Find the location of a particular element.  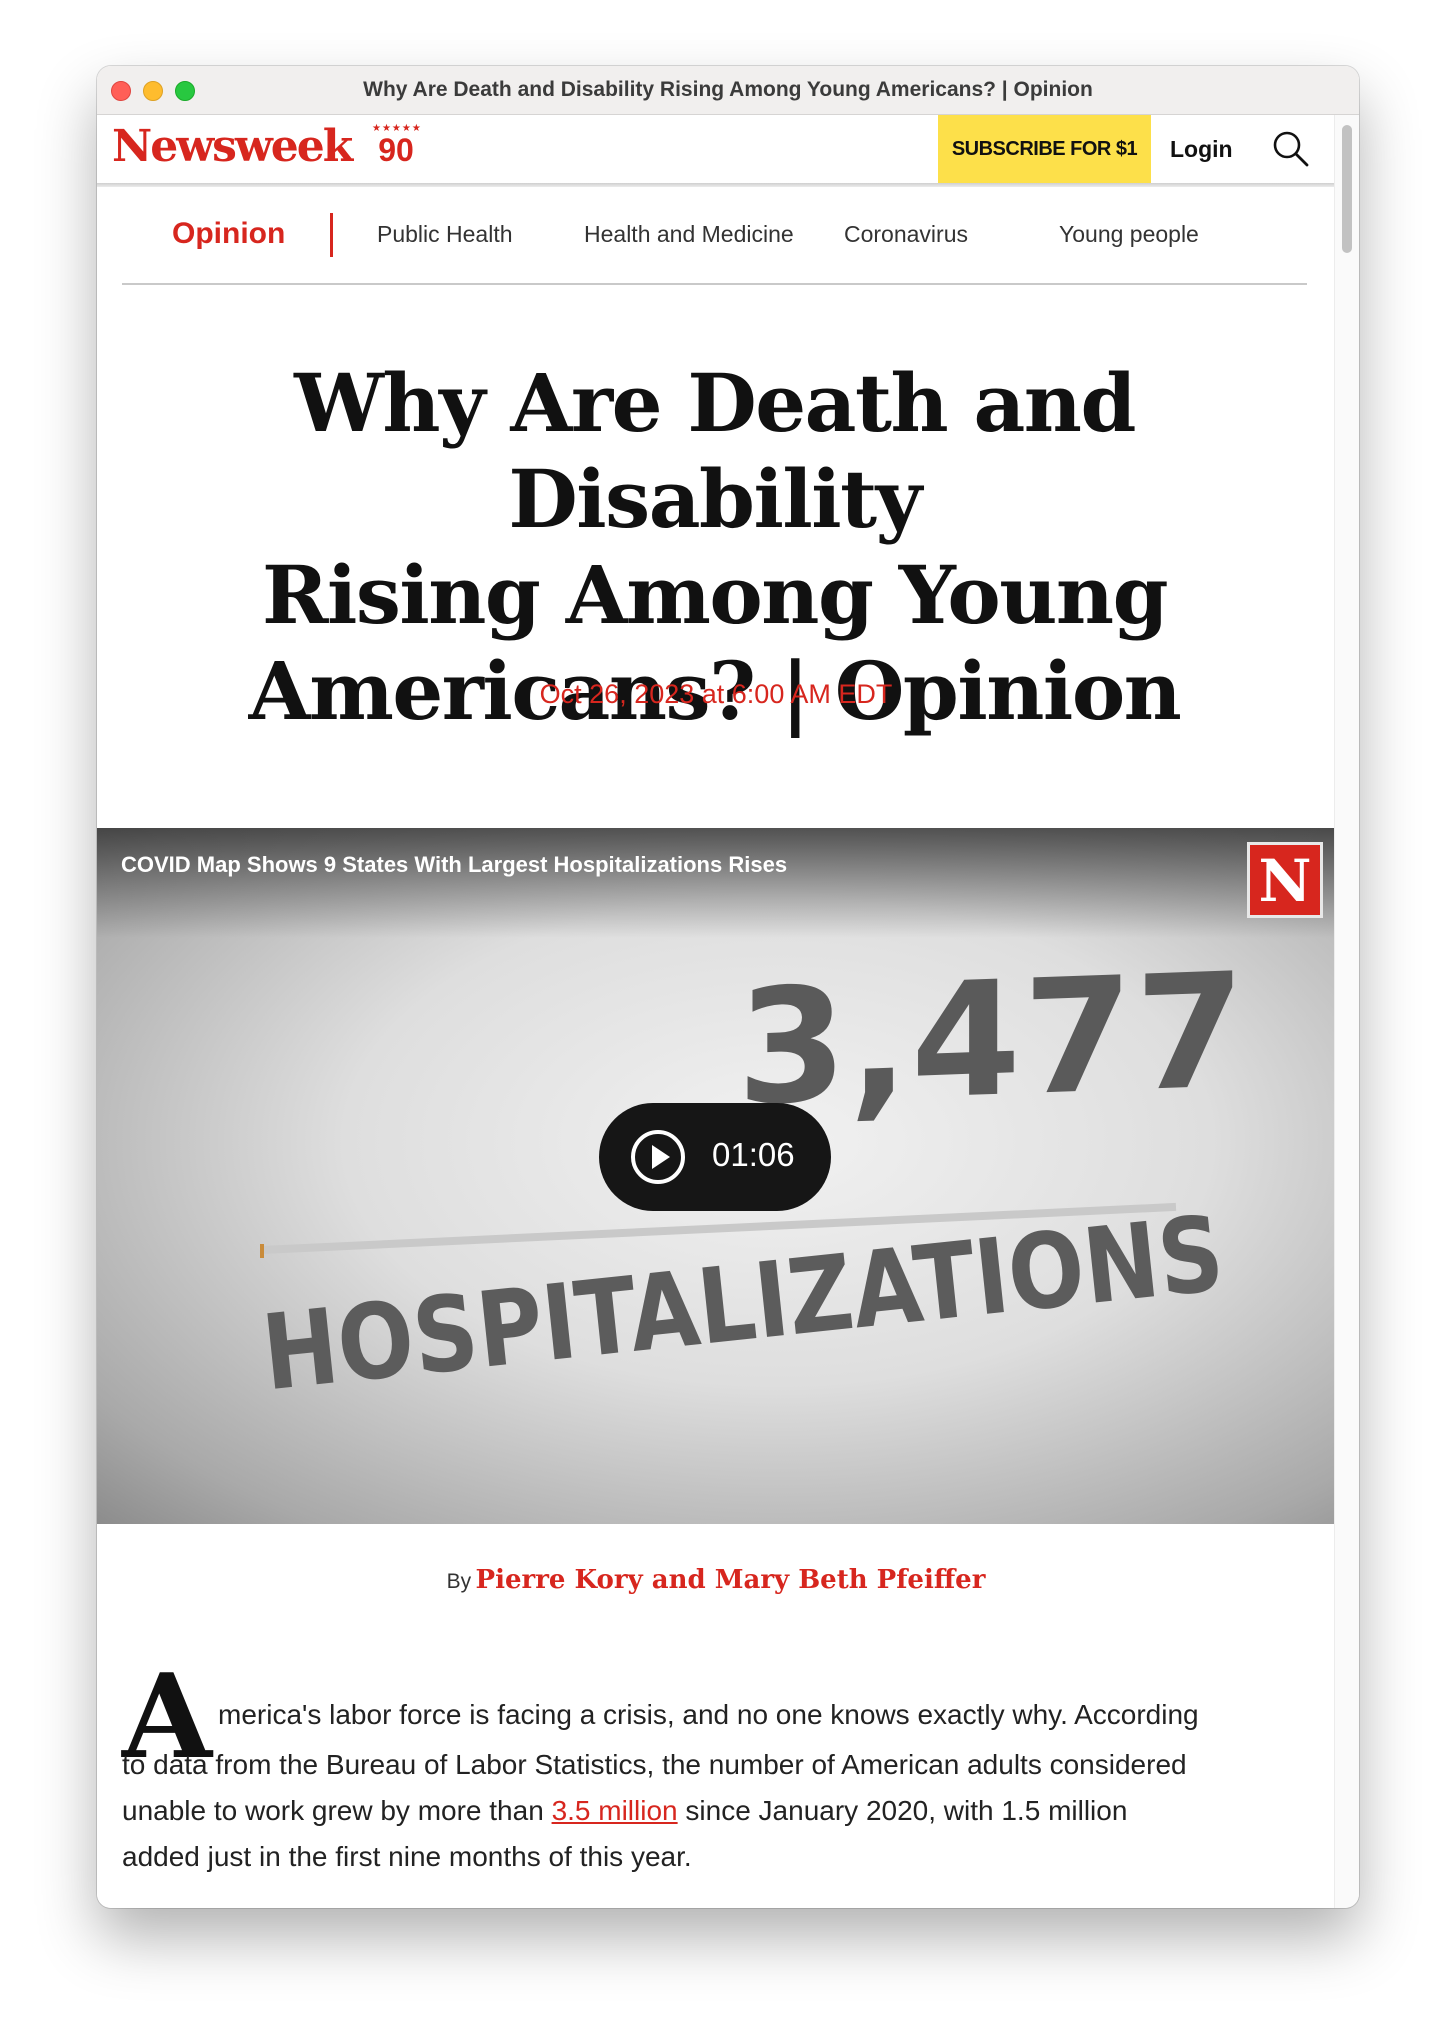

byline-authors: Pierre Kory and Mary Beth Pfeiffer is located at coordinates (730, 1580).